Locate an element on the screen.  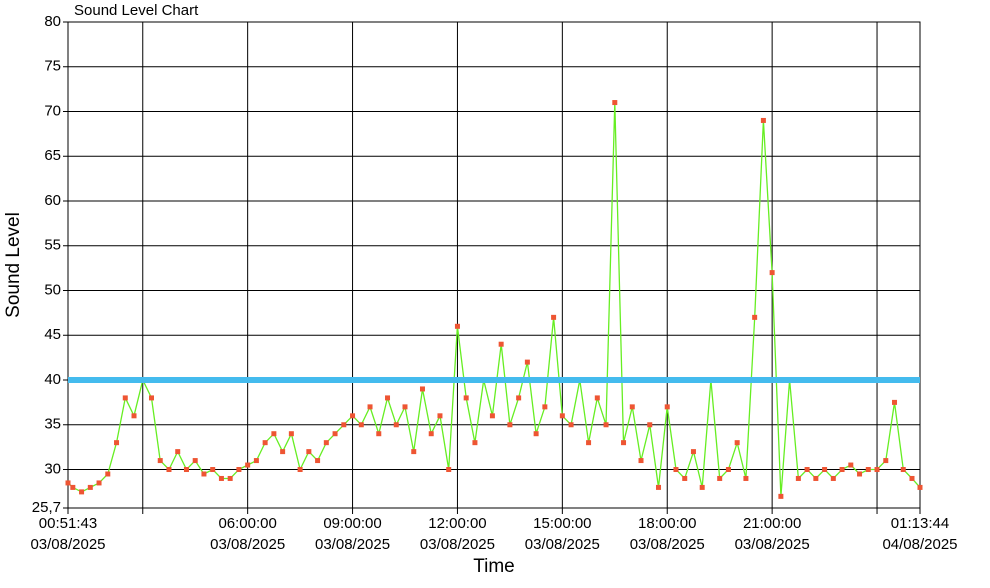
y-tick-label: 60 is located at coordinates (52, 200).